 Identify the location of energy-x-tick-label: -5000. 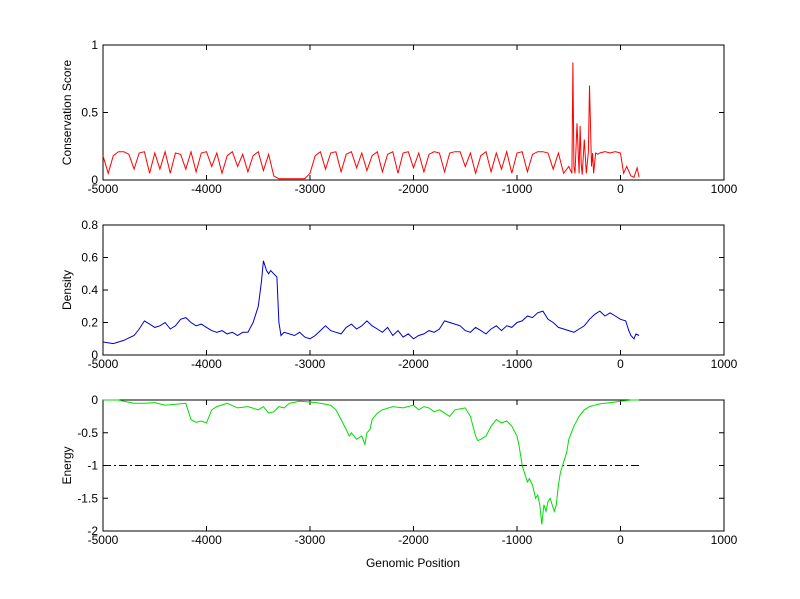
(103, 540).